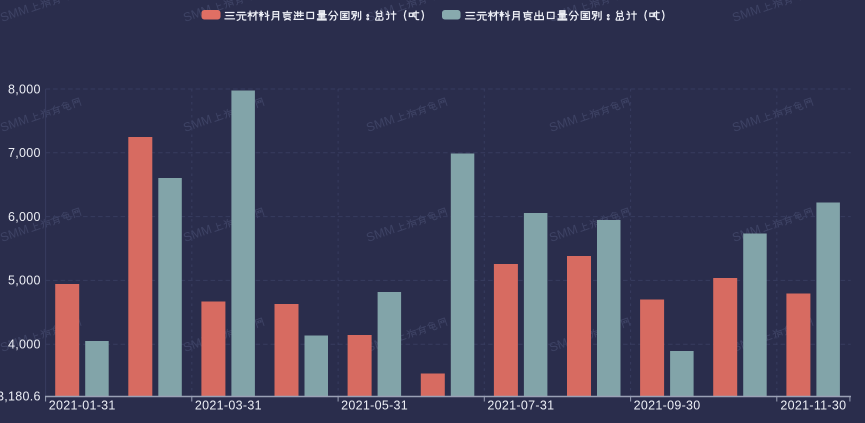  I want to click on svg-text: 5,000, so click(24, 281).